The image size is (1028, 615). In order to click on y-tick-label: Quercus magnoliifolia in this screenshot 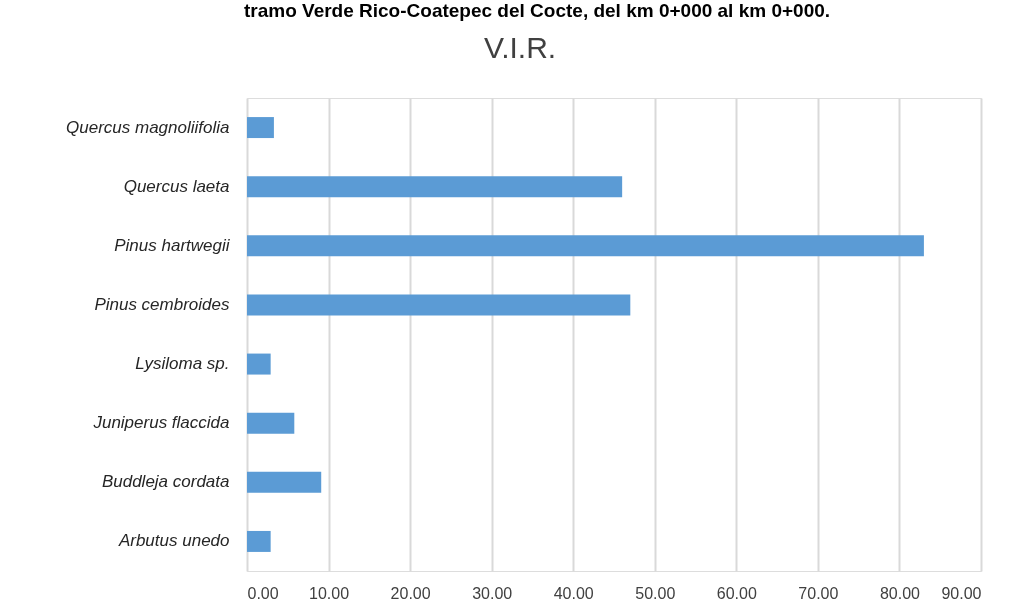, I will do `click(148, 127)`.